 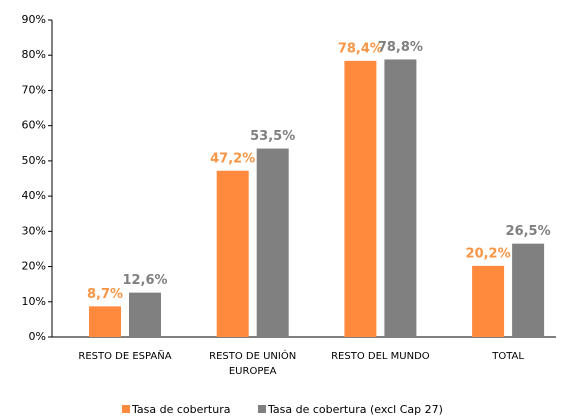 I want to click on x-tick-label: RESTO DE UNIÓN EUROPEA, so click(x=253, y=364).